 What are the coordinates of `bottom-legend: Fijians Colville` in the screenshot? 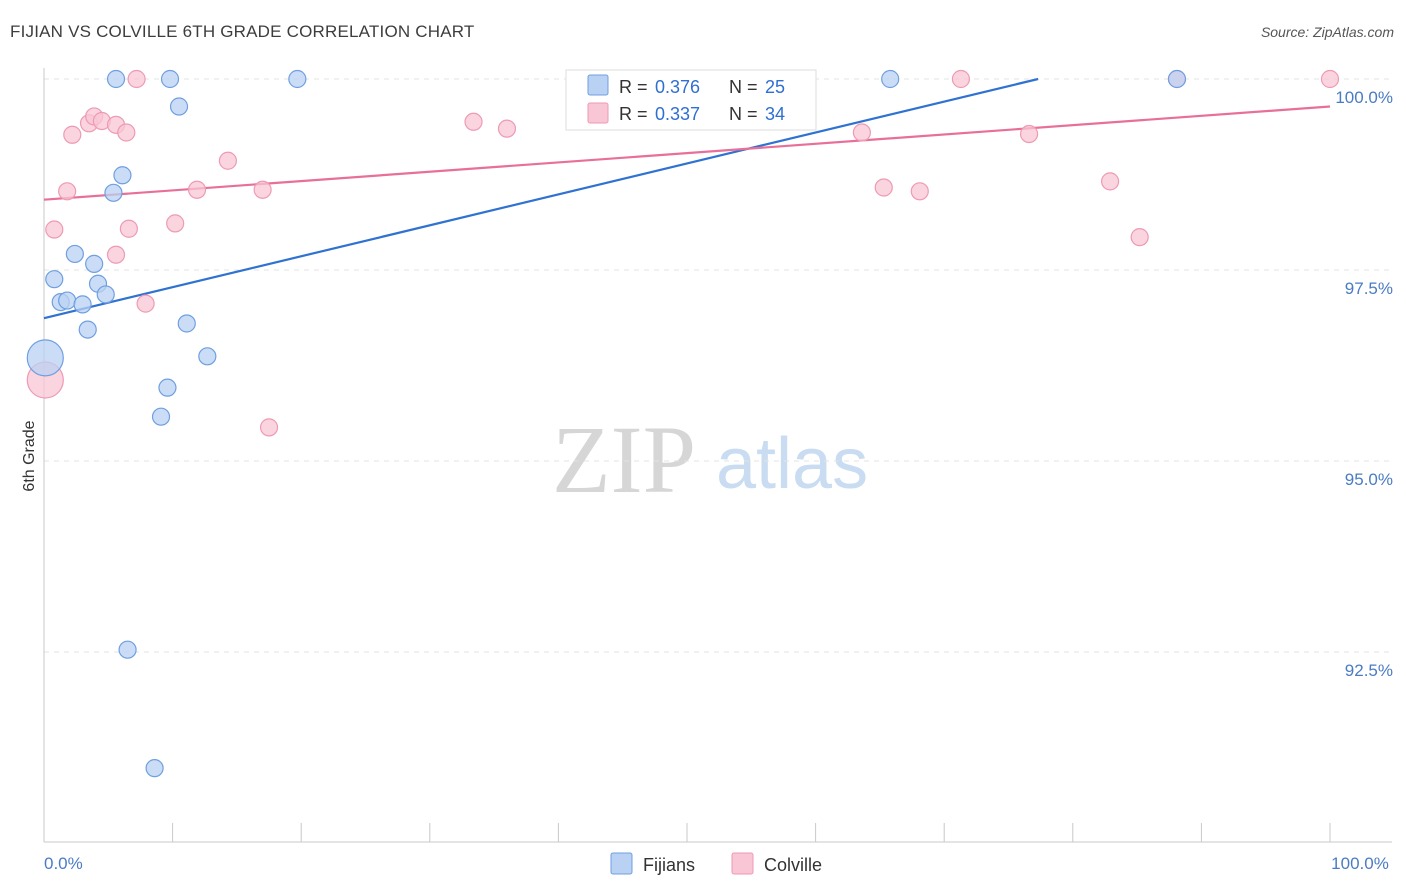 It's located at (716, 863).